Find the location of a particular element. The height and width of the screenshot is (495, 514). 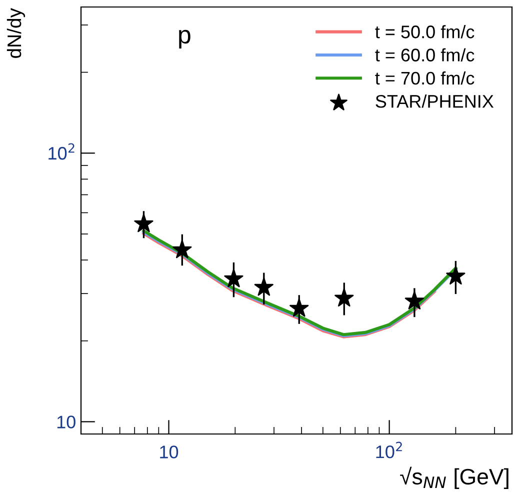

legend-label: t = 60.0 fm/c is located at coordinates (424, 55).